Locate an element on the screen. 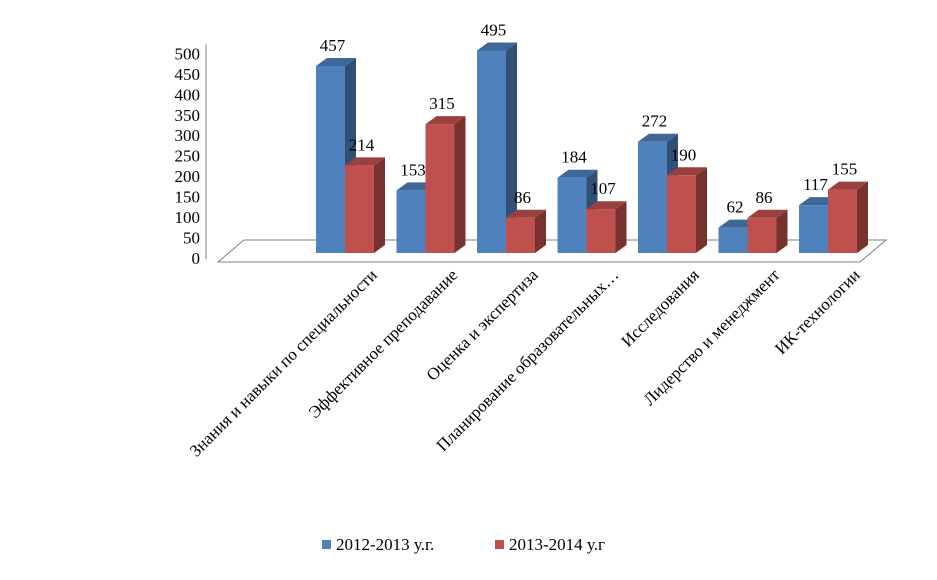  x-category-label: Эффективное преподавание is located at coordinates (383, 343).